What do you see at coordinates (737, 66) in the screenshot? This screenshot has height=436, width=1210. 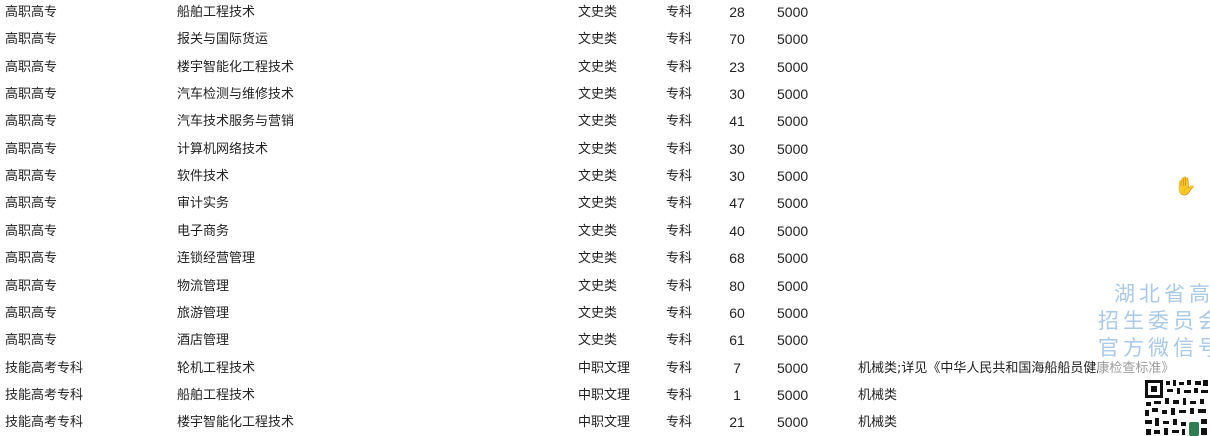 I see `cell-plan-count: 23` at bounding box center [737, 66].